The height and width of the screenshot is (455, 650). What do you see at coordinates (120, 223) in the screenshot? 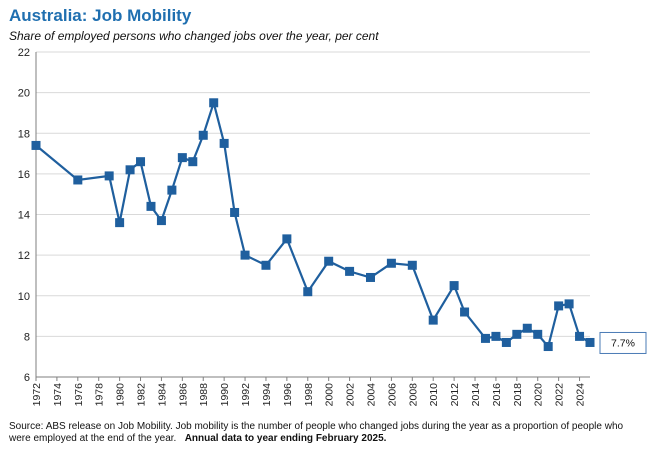
I see `data-point-1980` at bounding box center [120, 223].